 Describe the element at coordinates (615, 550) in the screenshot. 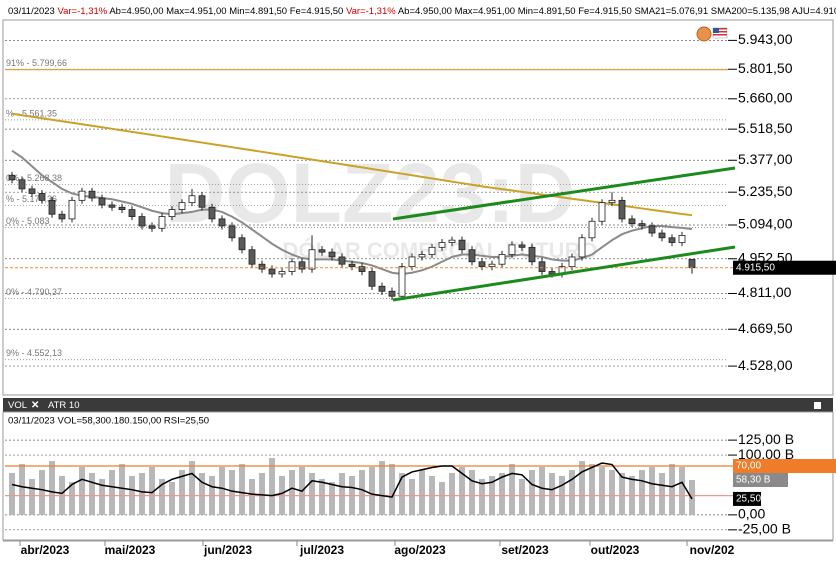

I see `x-tick-label: out/2023` at that location.